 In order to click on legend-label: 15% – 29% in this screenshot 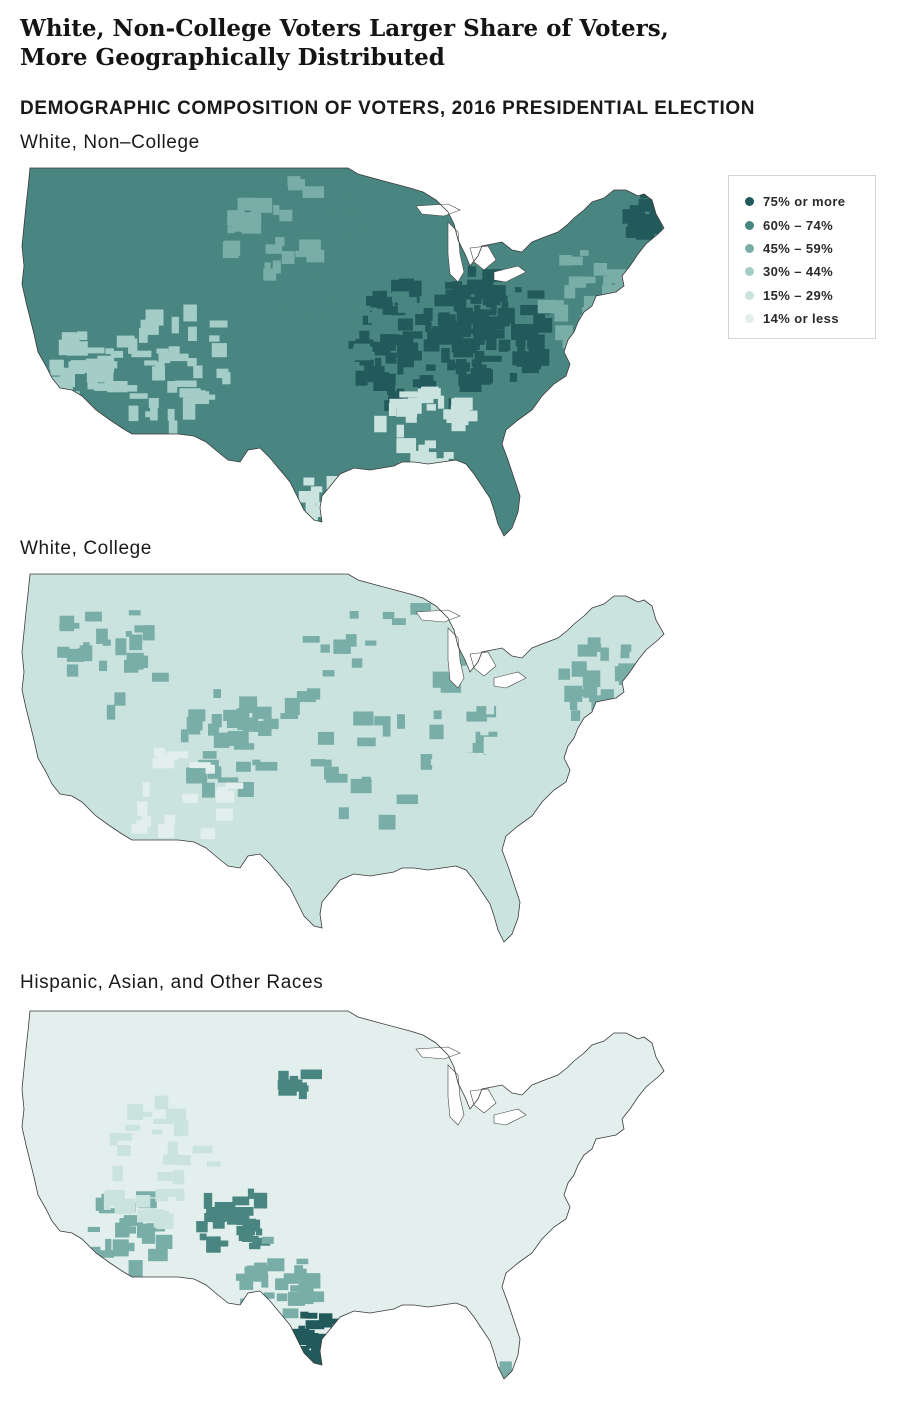, I will do `click(798, 295)`.